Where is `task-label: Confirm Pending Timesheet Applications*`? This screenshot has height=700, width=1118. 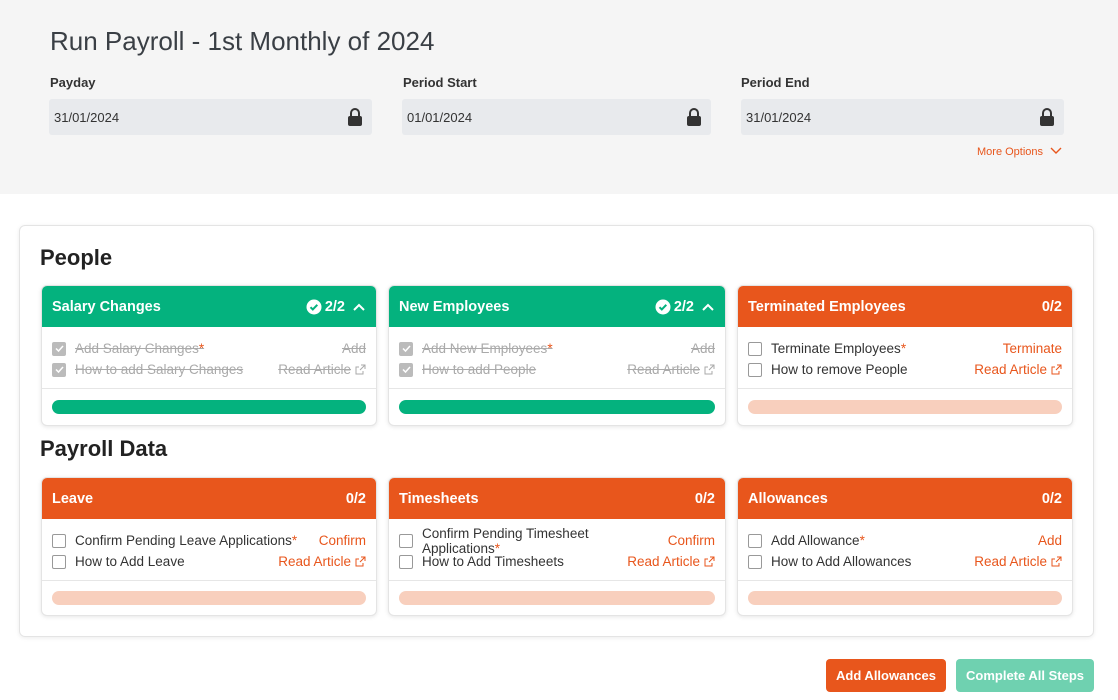
task-label: Confirm Pending Timesheet Applications* is located at coordinates (545, 541).